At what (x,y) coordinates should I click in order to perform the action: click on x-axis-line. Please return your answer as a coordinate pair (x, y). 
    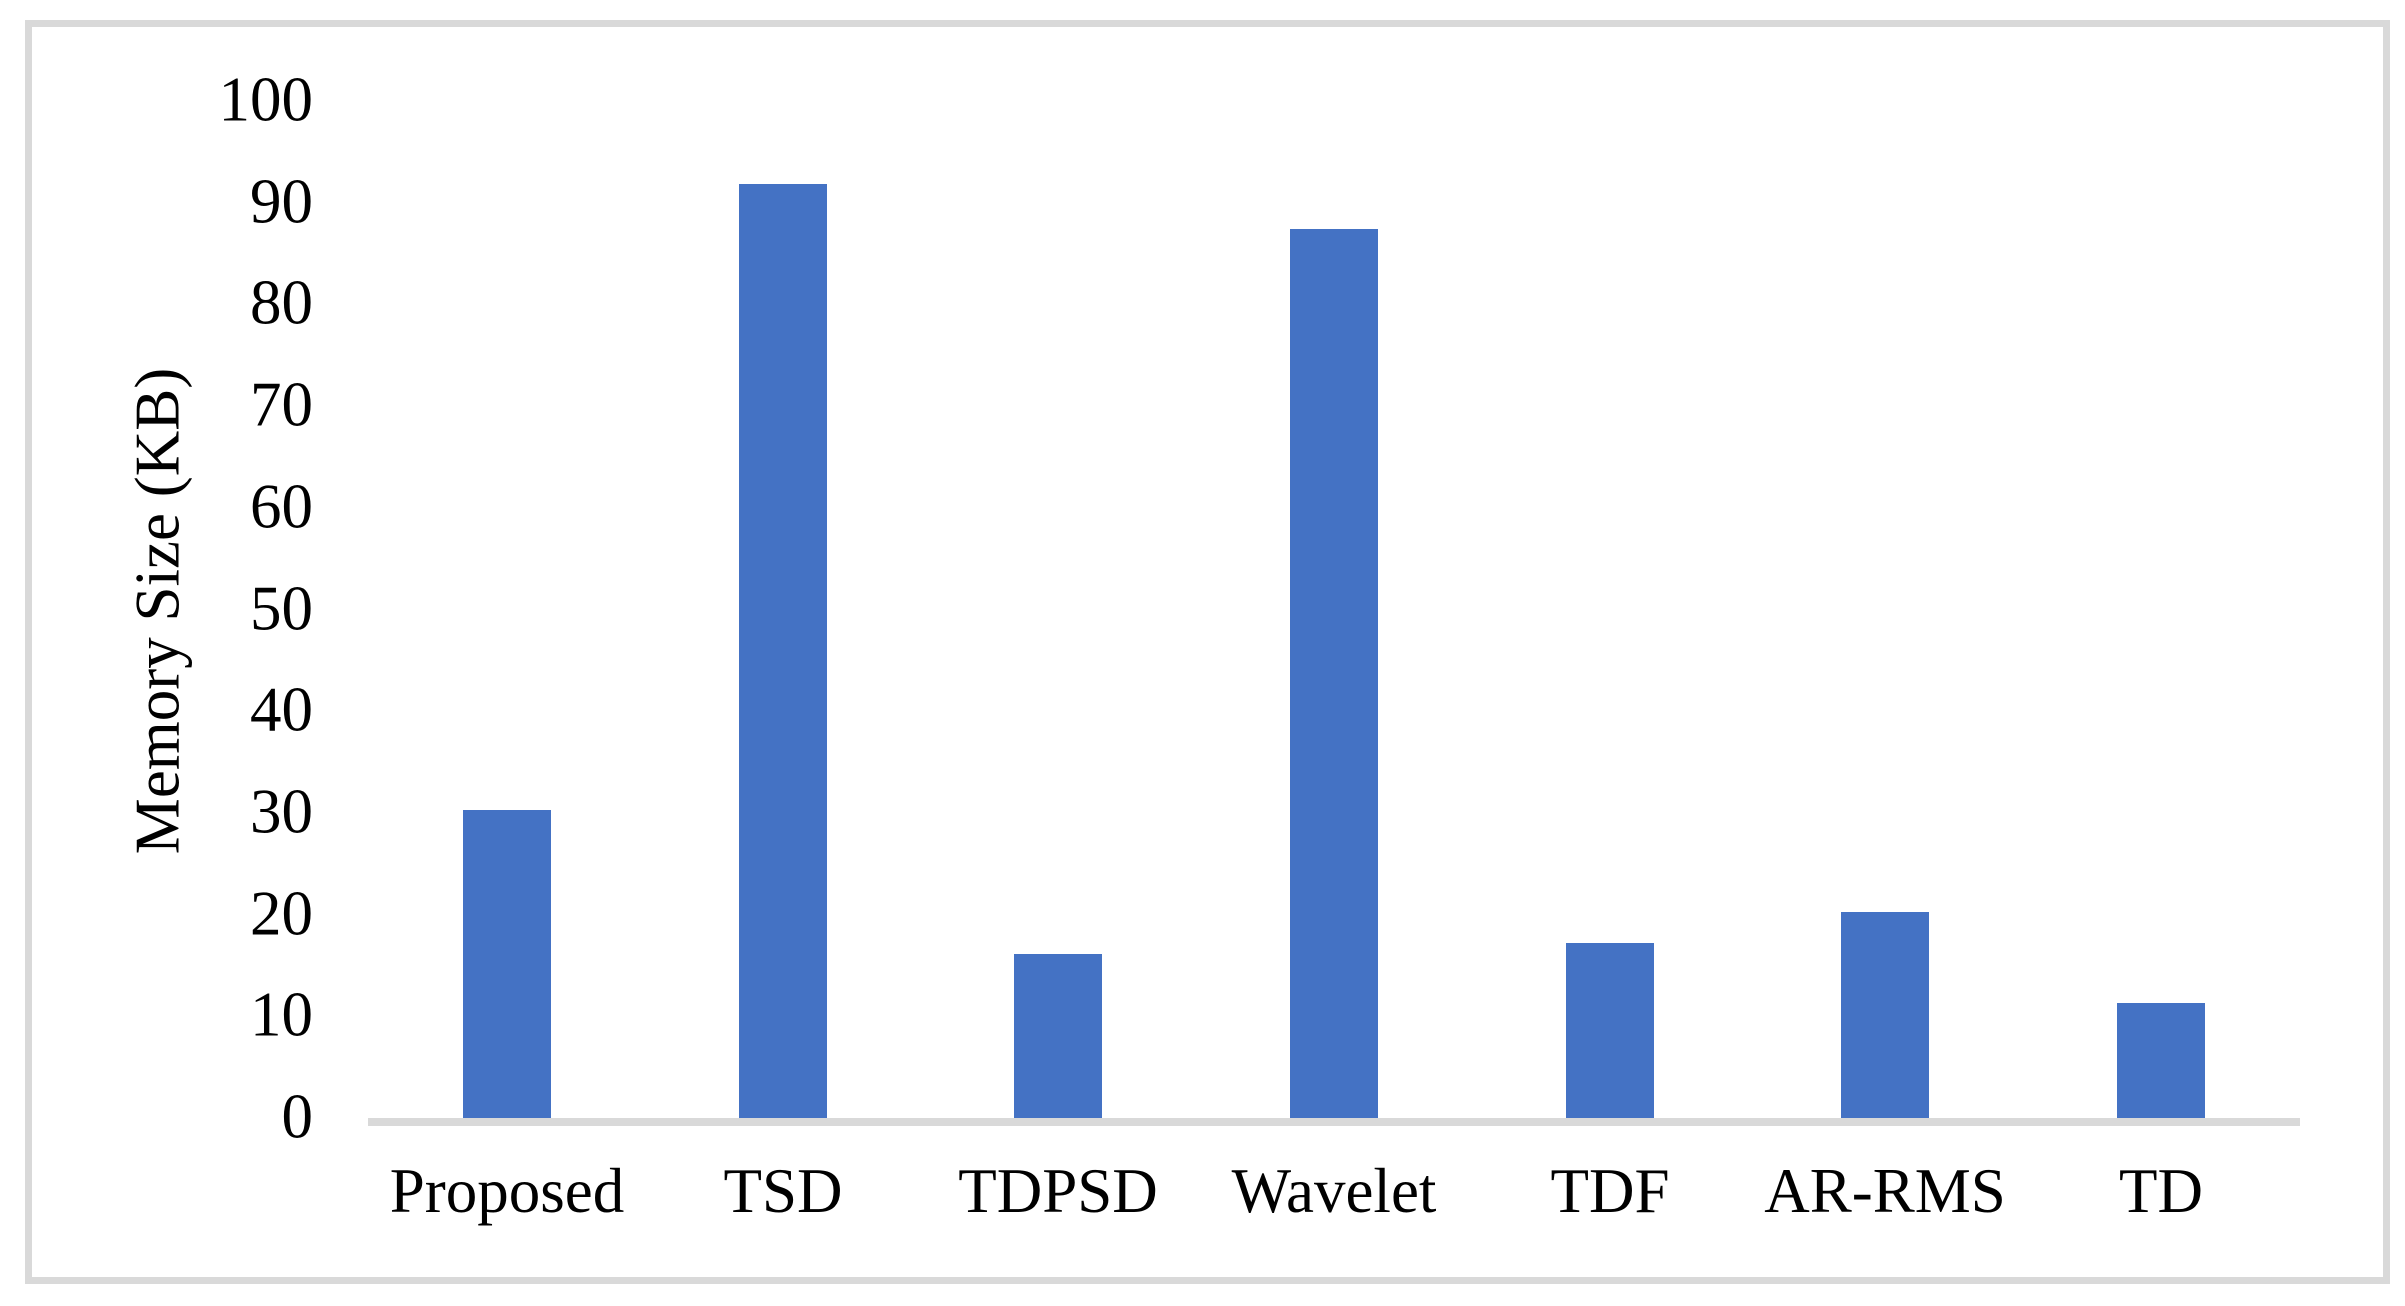
    Looking at the image, I should click on (1334, 1122).